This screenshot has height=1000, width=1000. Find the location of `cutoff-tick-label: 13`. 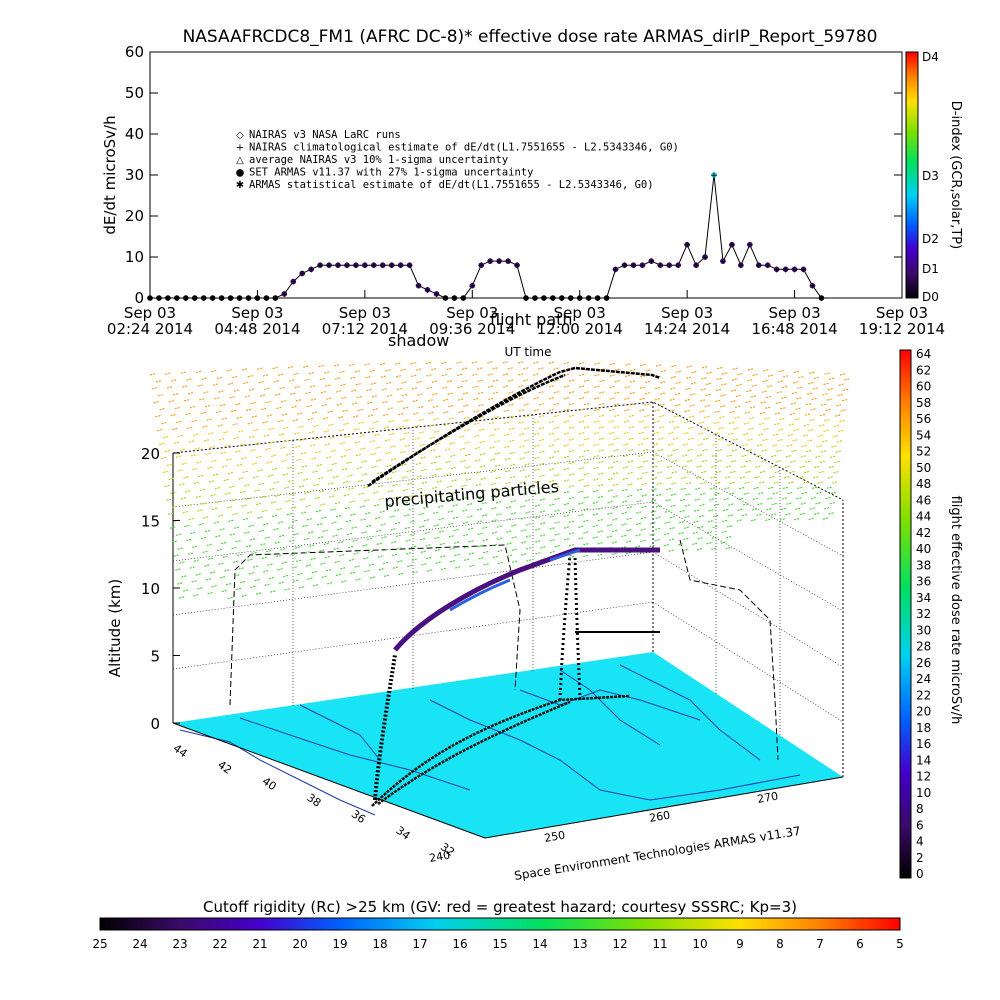

cutoff-tick-label: 13 is located at coordinates (579, 944).